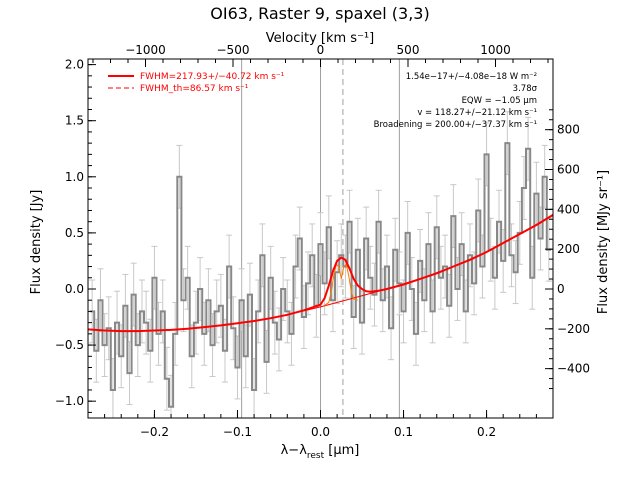 This screenshot has height=480, width=640. I want to click on top-axis-label-text: Velocity [km s⁻¹], so click(320, 38).